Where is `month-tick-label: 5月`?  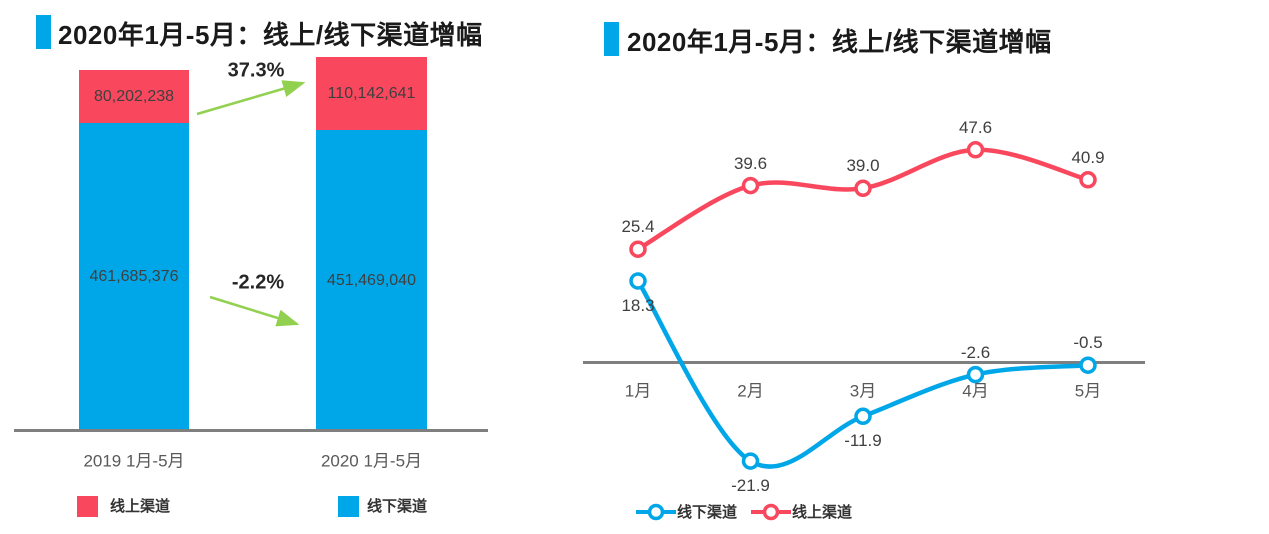 month-tick-label: 5月 is located at coordinates (1088, 391).